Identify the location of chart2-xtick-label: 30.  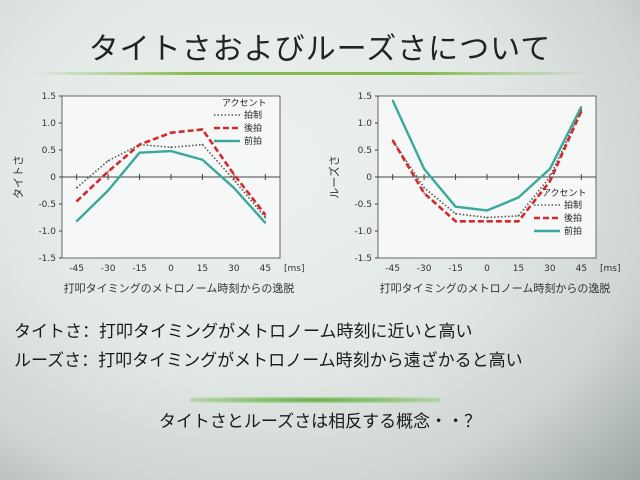
(550, 269).